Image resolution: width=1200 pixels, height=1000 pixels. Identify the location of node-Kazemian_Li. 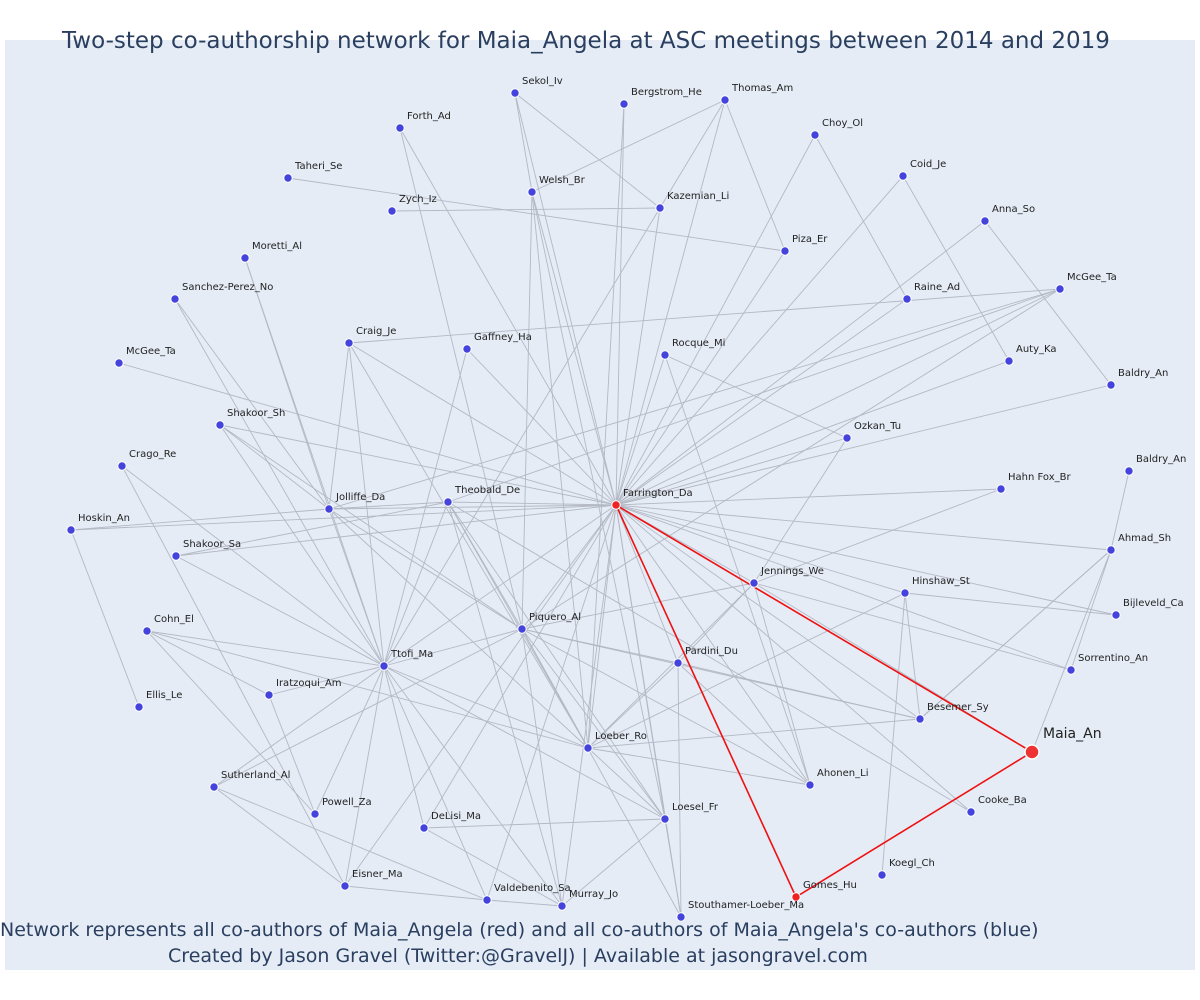
(660, 208).